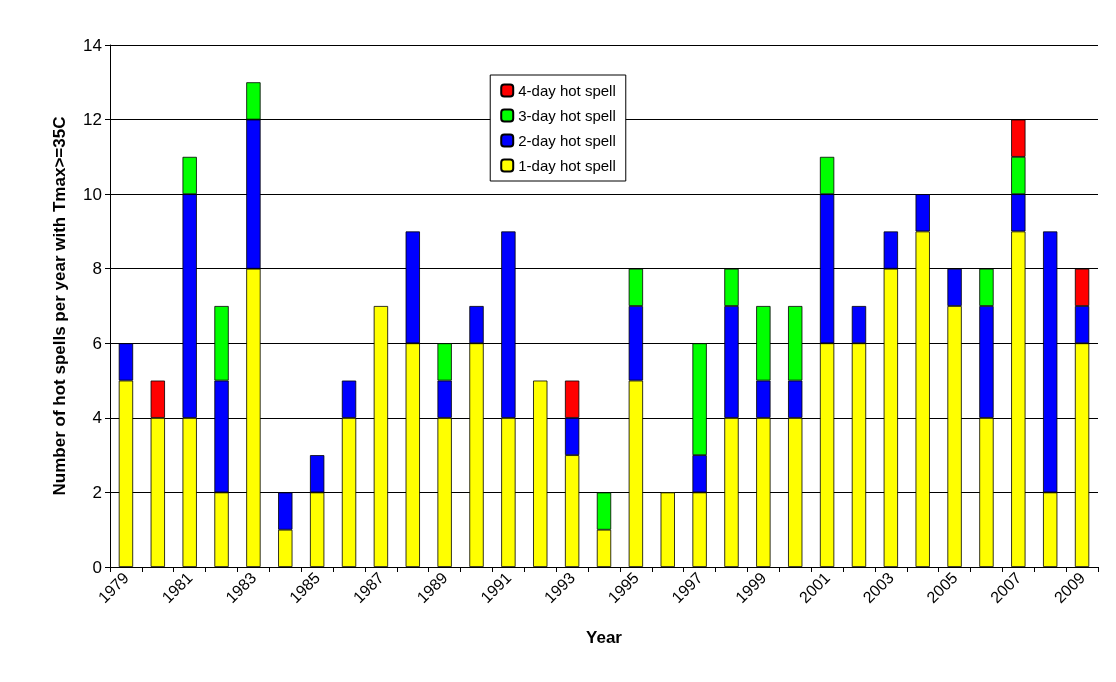  What do you see at coordinates (97, 492) in the screenshot?
I see `y-tick-label: 2` at bounding box center [97, 492].